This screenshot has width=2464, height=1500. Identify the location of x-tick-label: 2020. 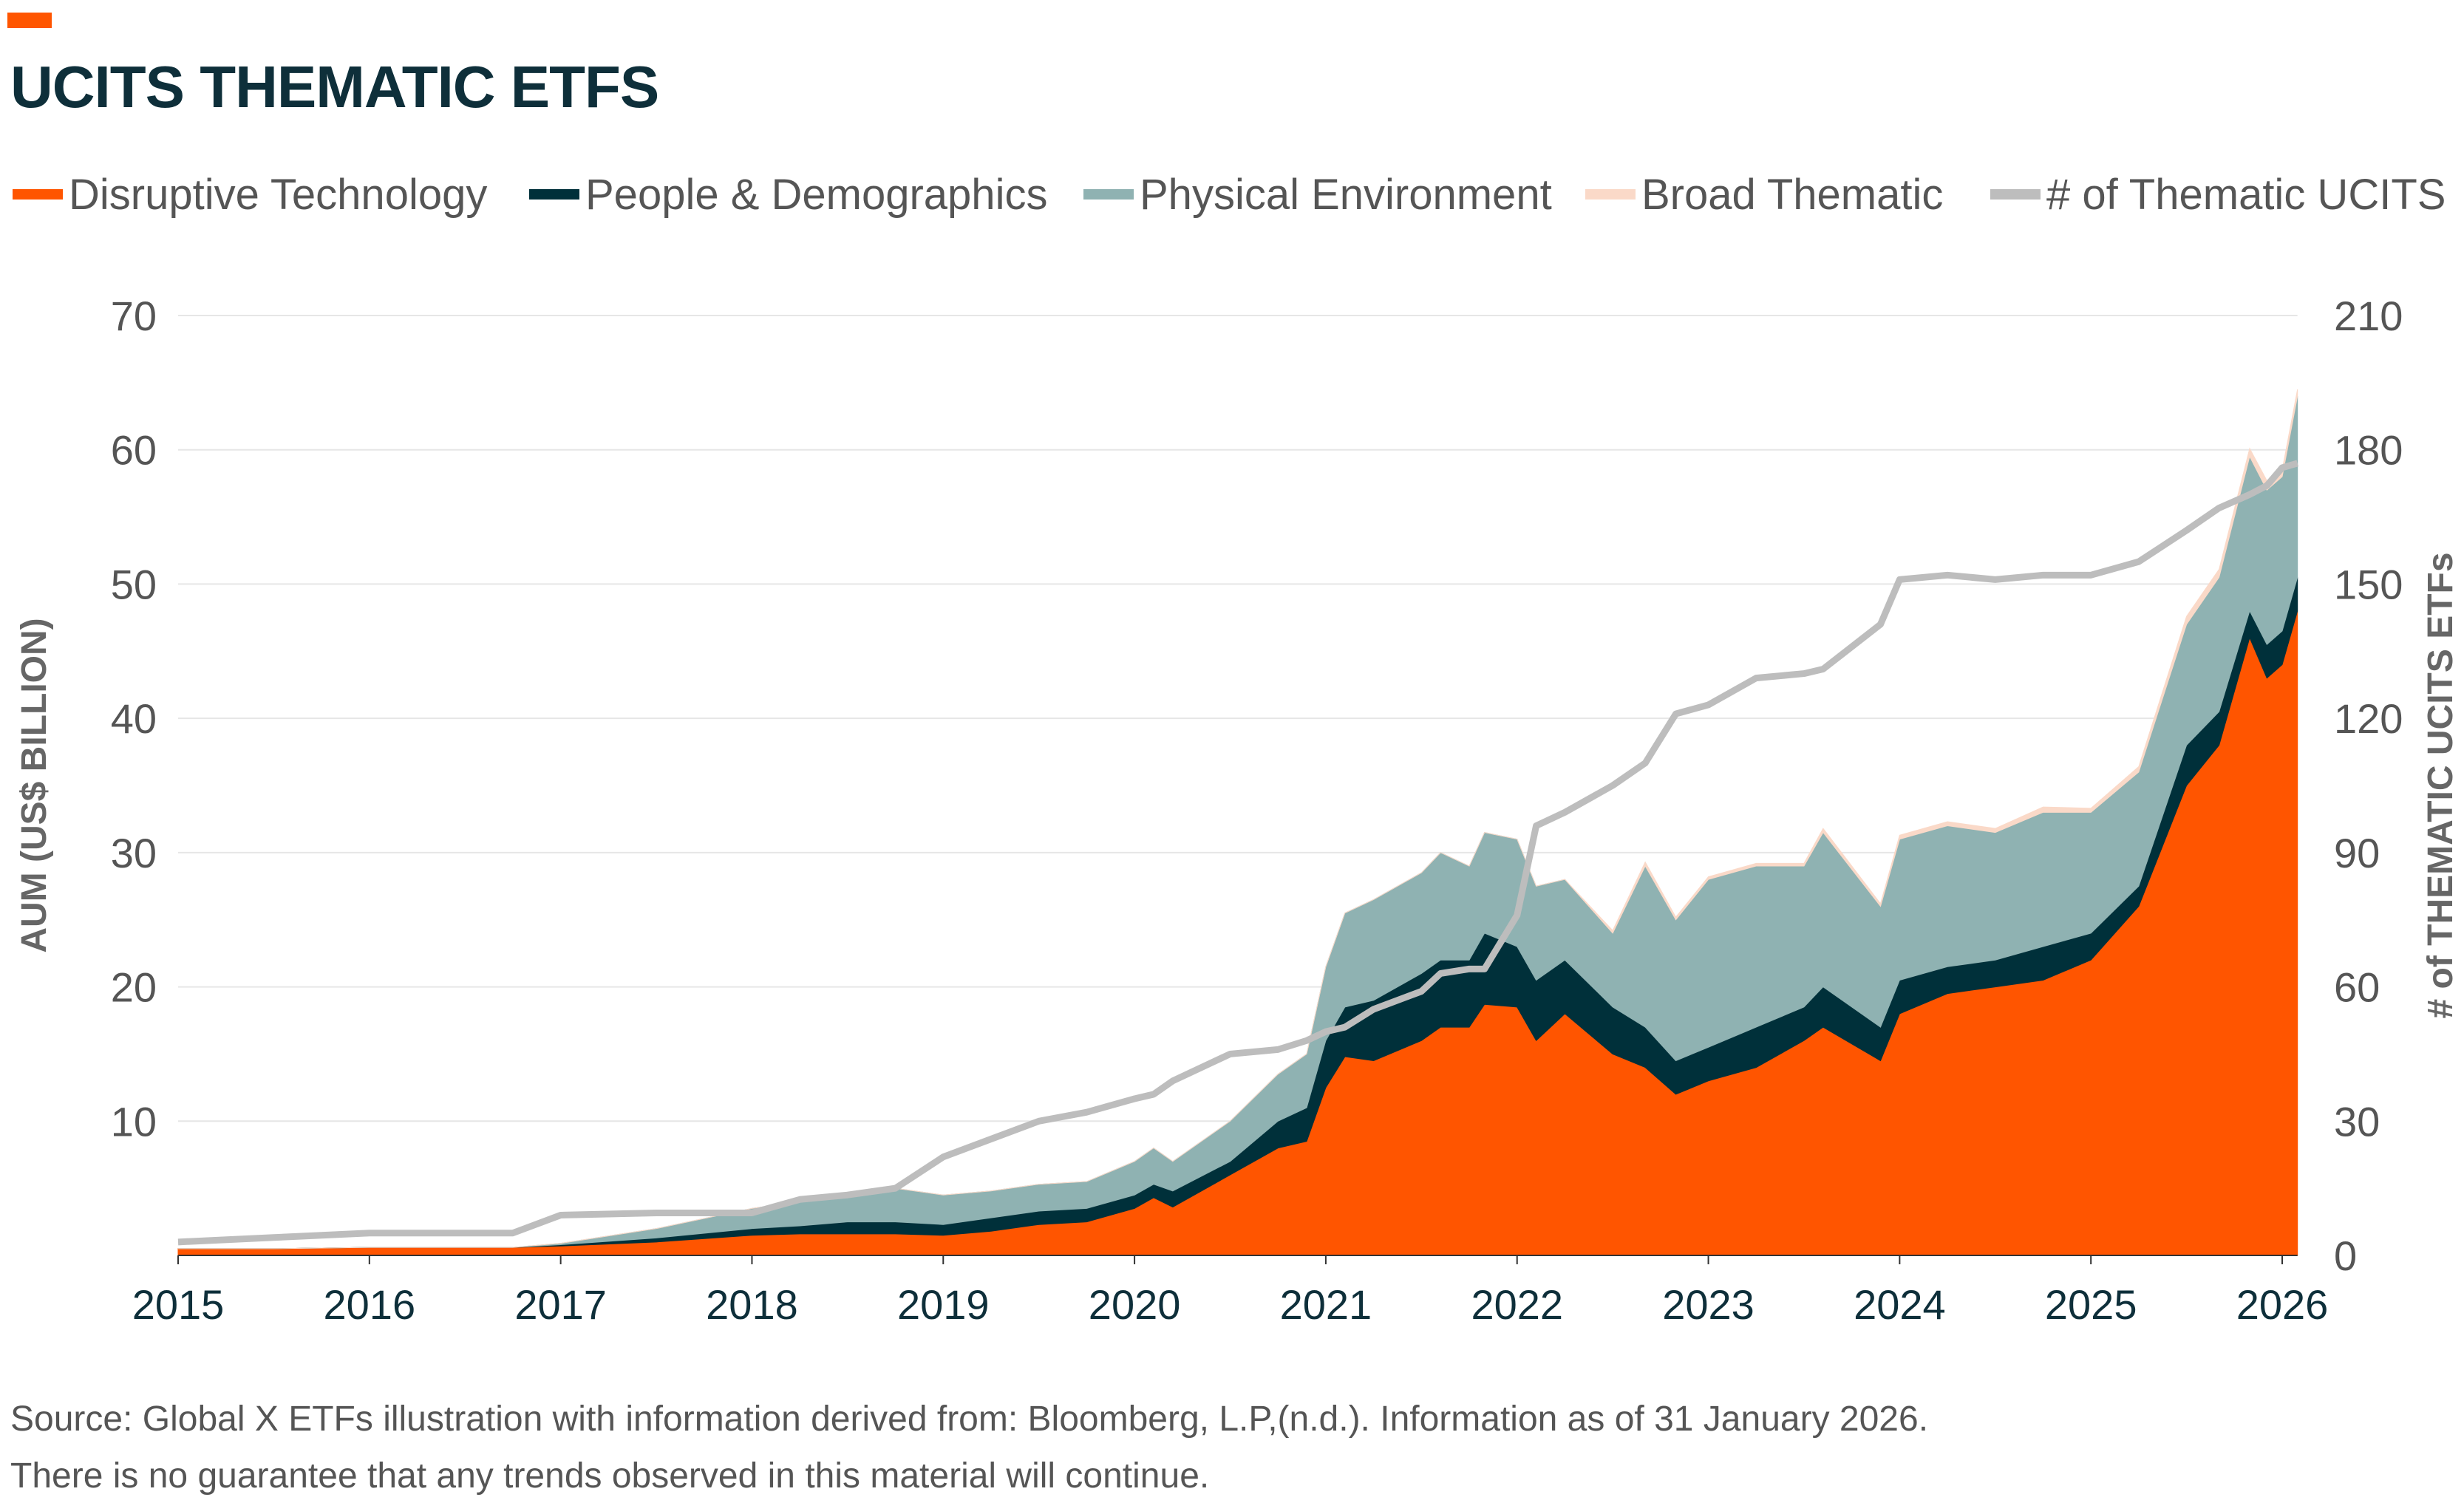
(1135, 1304).